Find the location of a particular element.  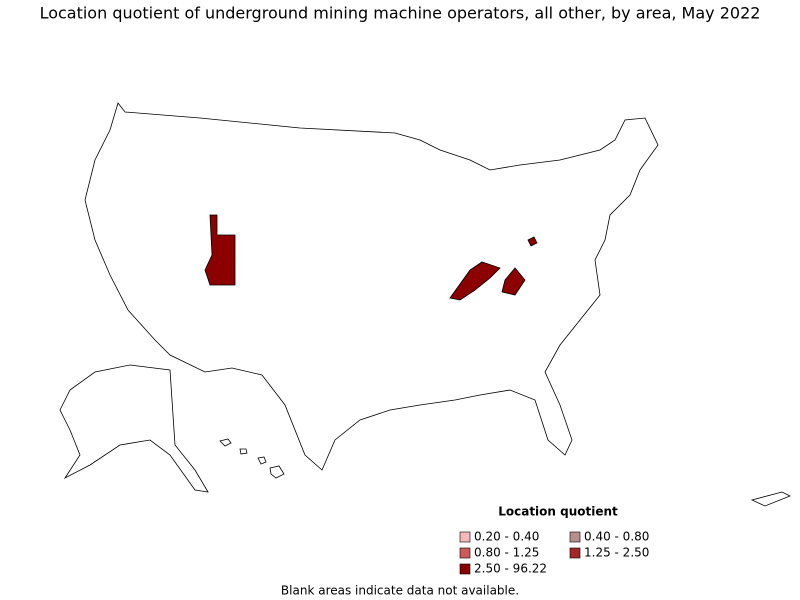

legend-label: 1.25 - 2.50 is located at coordinates (616, 553).